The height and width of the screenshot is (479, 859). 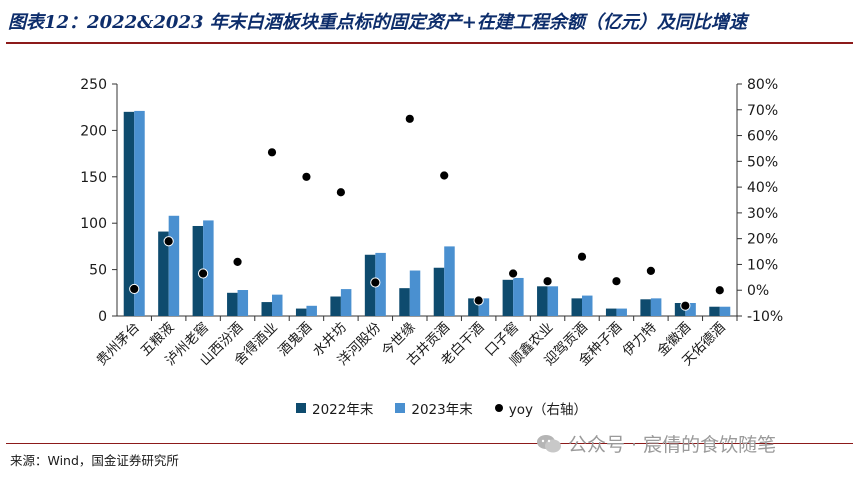 I want to click on source-note: 来源：Wind，国金证券研究所, so click(x=94, y=460).